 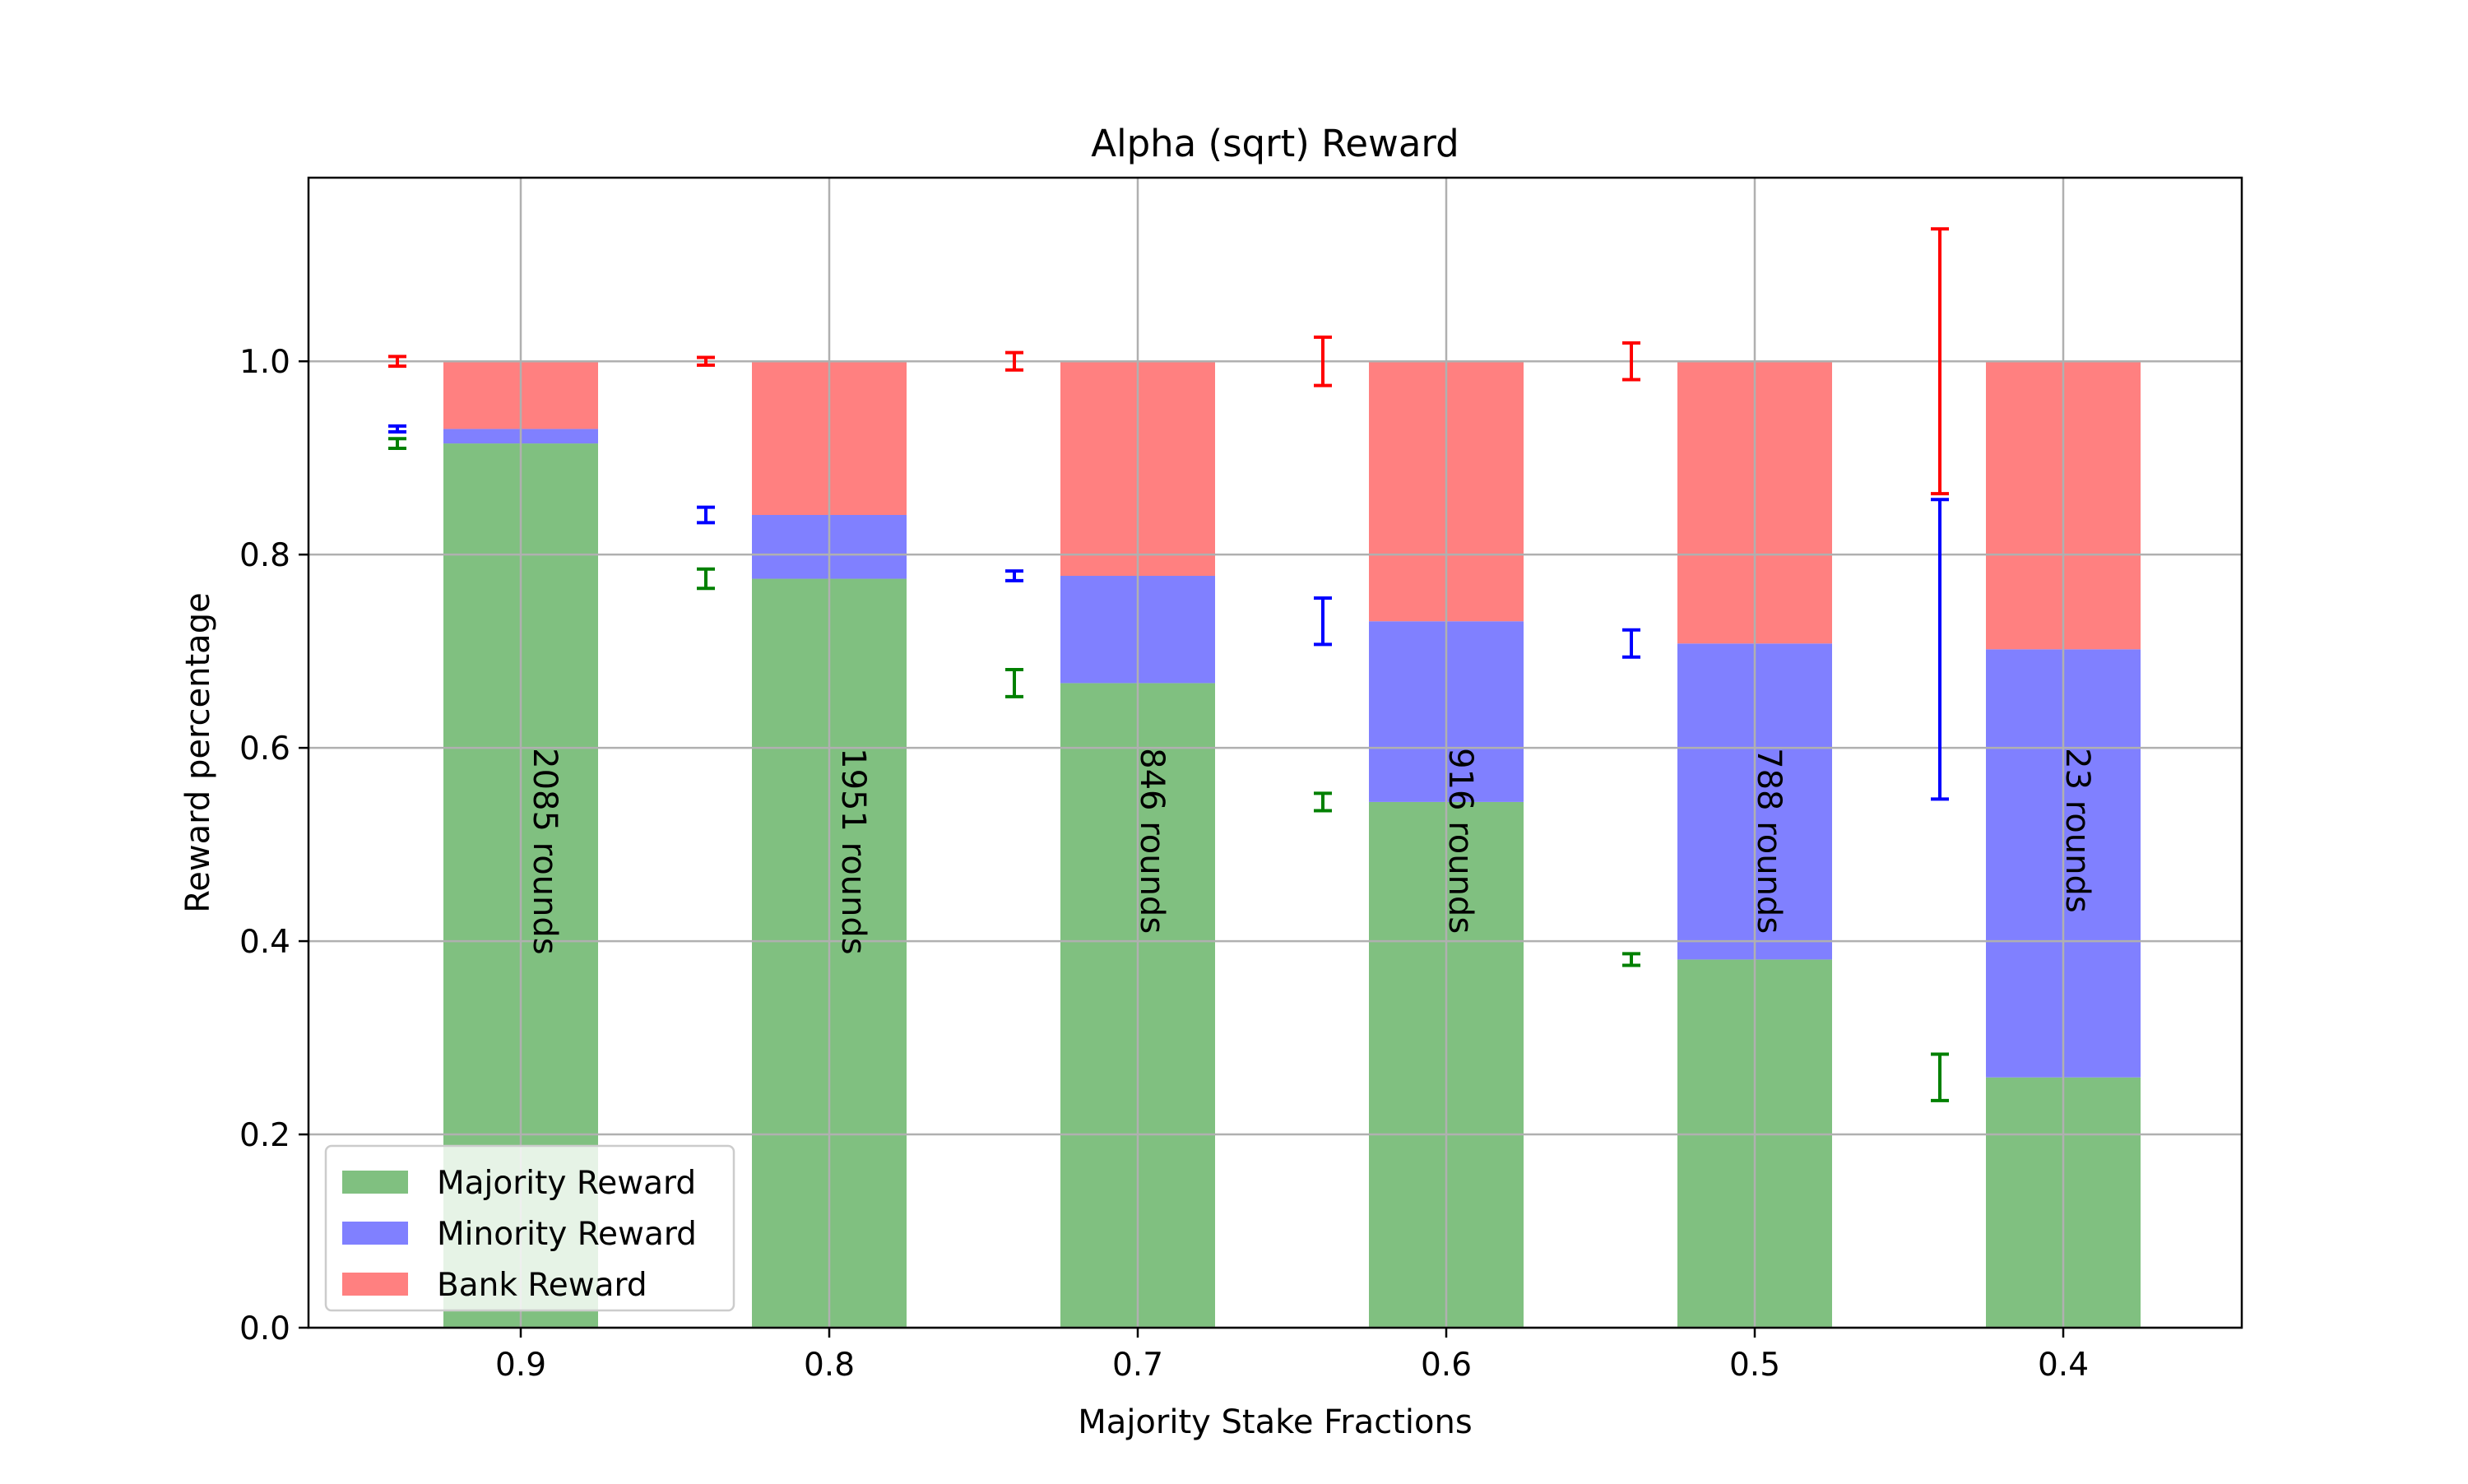 What do you see at coordinates (1754, 1365) in the screenshot?
I see `x-tick-label: 0.5` at bounding box center [1754, 1365].